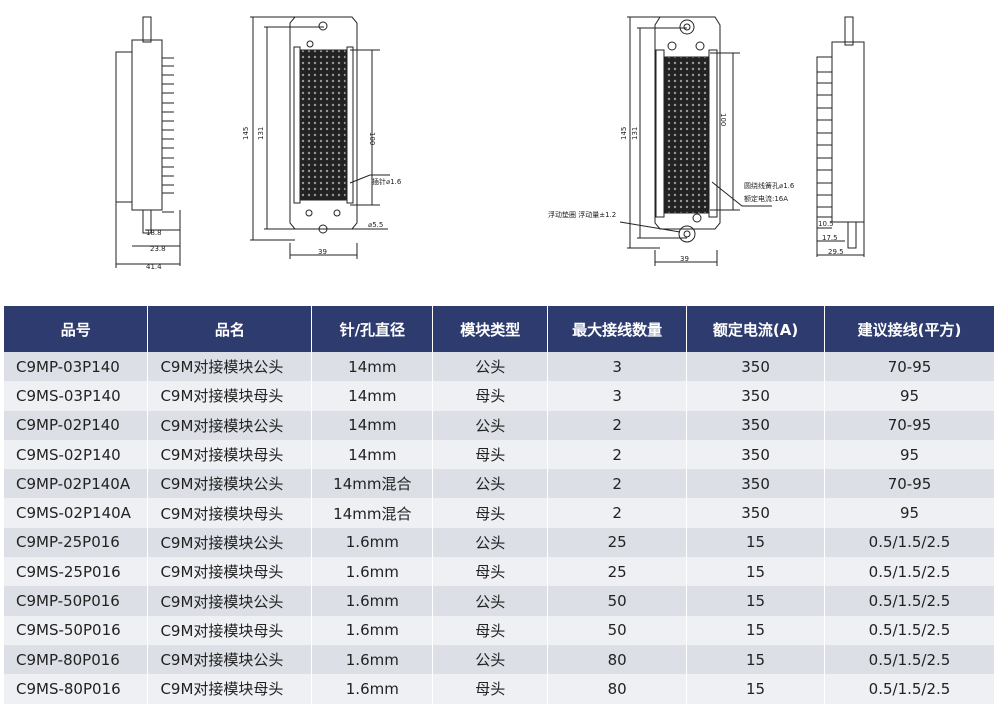 The image size is (1000, 709). I want to click on dim-right-100: 100, so click(723, 119).